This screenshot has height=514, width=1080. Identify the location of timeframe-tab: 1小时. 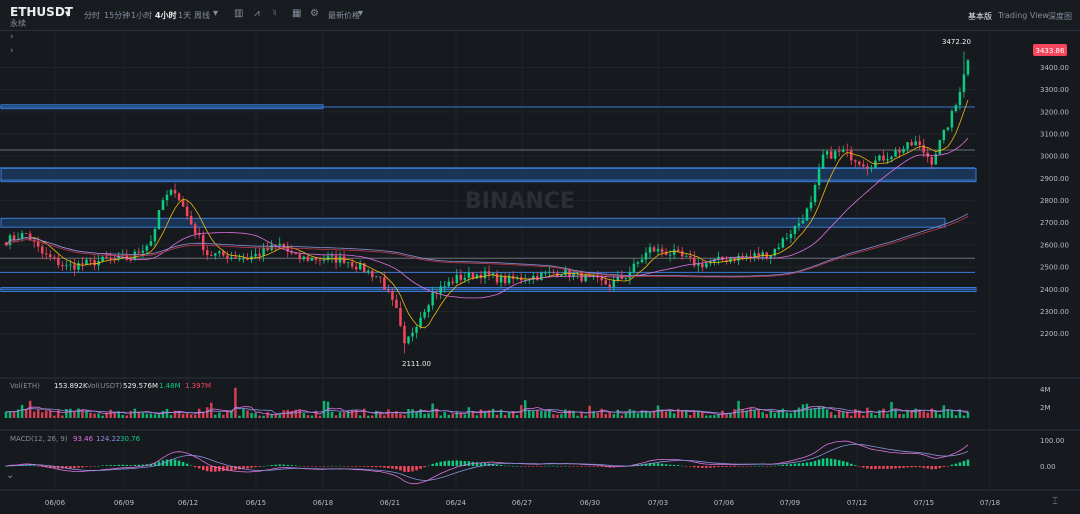
(142, 15).